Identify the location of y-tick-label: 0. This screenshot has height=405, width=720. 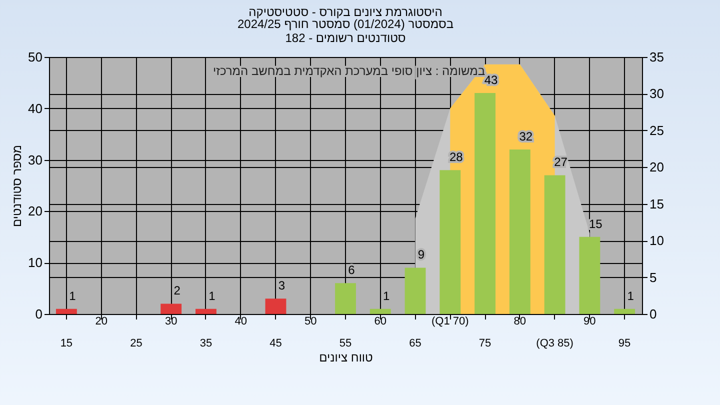
(38, 314).